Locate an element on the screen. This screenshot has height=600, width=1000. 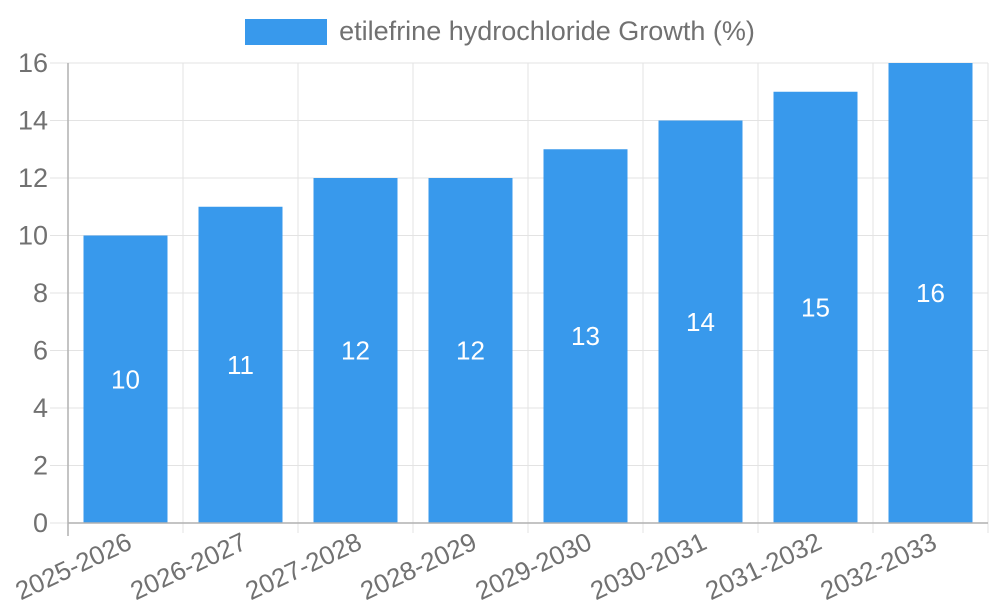
bar-value-label: 16 is located at coordinates (930, 293).